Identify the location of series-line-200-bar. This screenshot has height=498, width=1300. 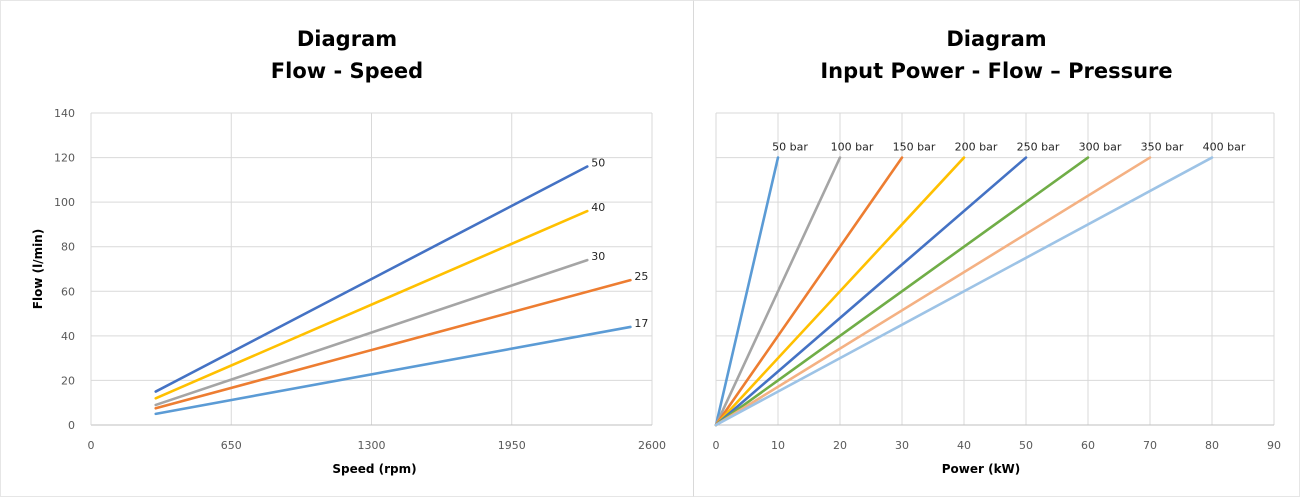
(840, 291).